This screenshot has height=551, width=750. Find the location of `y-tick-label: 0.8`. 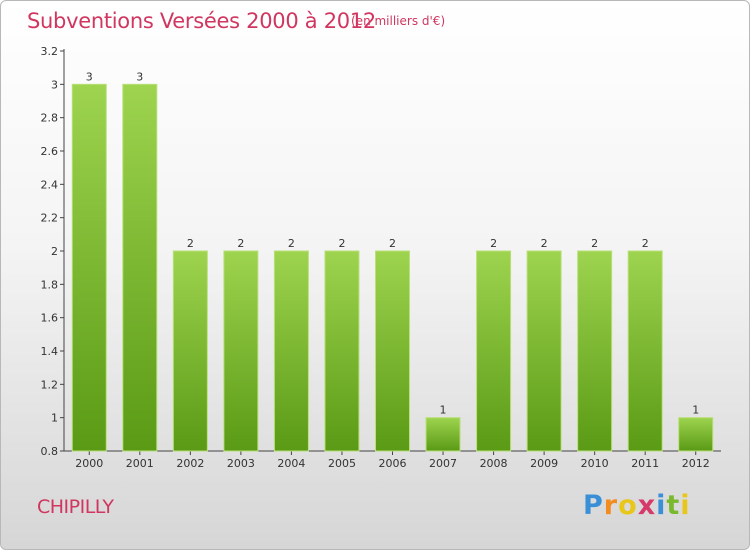

y-tick-label: 0.8 is located at coordinates (50, 451).